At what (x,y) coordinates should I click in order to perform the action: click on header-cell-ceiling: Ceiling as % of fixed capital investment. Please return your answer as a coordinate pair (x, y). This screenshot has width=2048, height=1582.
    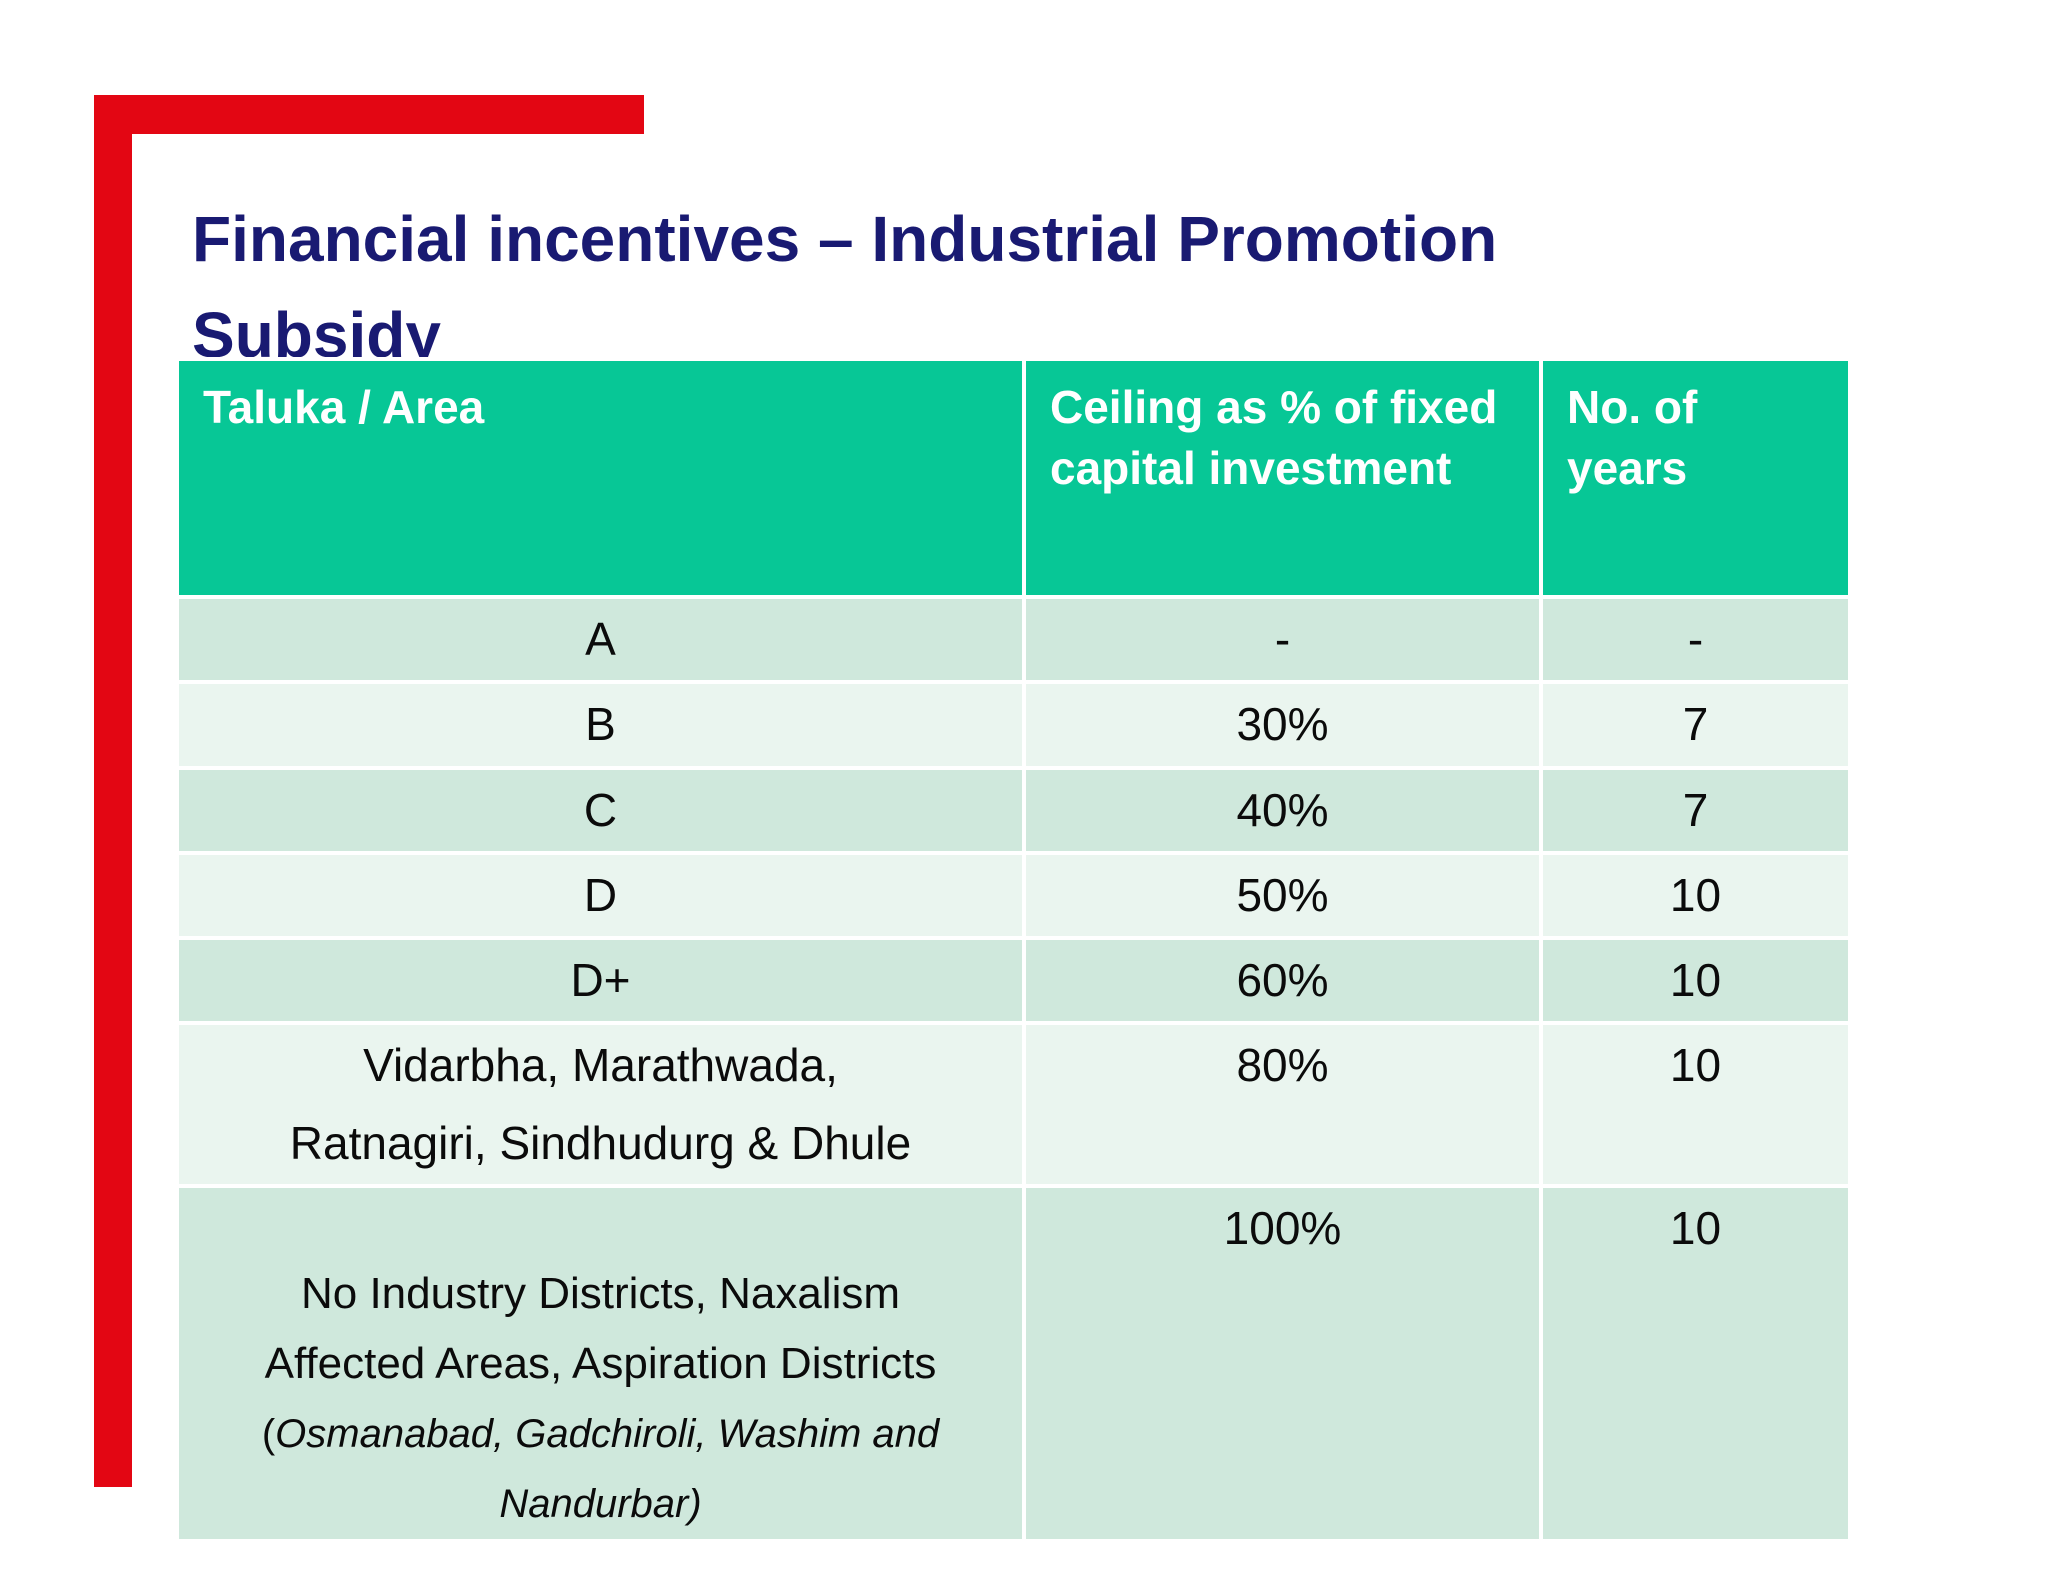
    Looking at the image, I should click on (1282, 478).